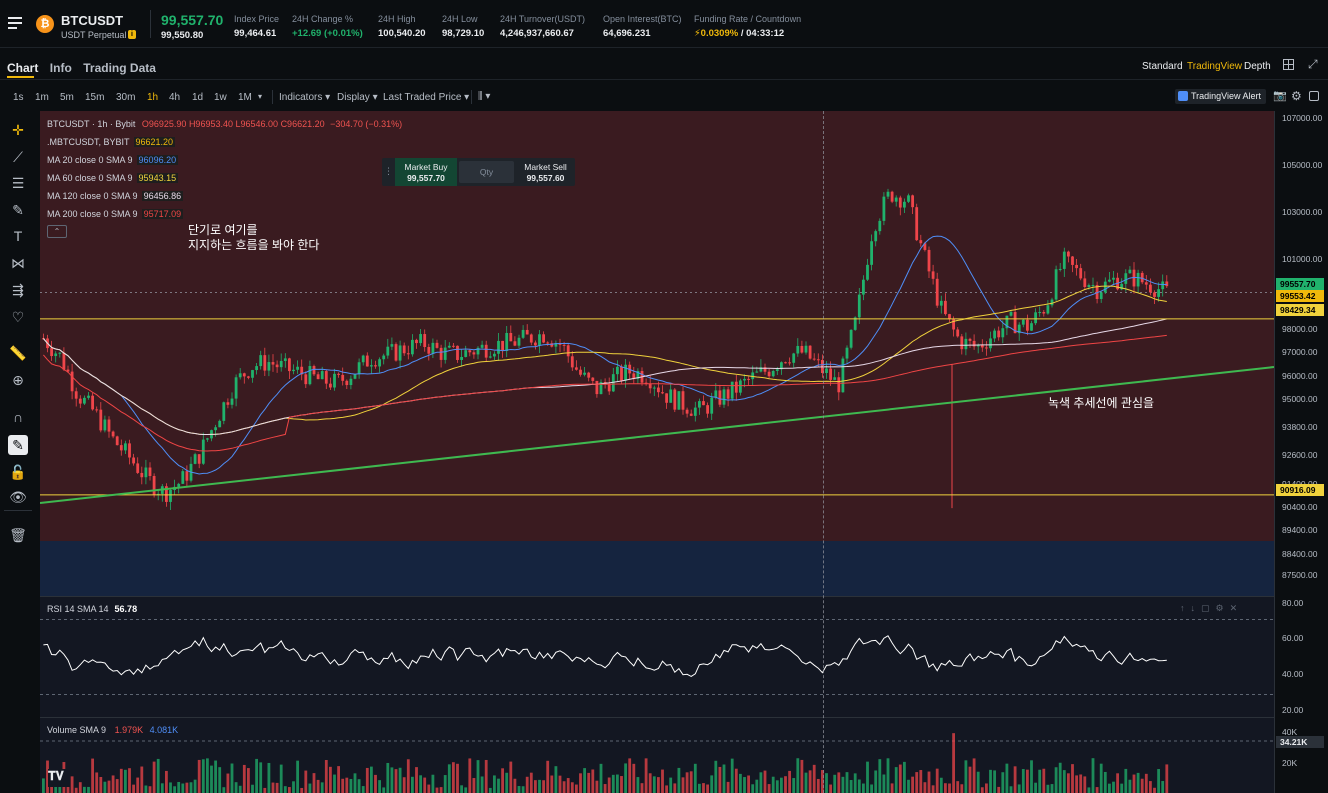 The image size is (1328, 793). What do you see at coordinates (426, 172) in the screenshot?
I see `market-buy-button: Market Buy 99,557.70` at bounding box center [426, 172].